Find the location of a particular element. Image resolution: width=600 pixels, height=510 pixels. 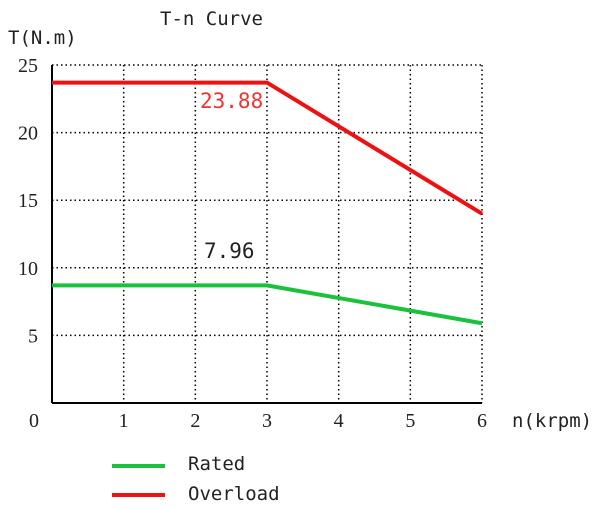

x-axis-label: n(krpm) is located at coordinates (552, 421).